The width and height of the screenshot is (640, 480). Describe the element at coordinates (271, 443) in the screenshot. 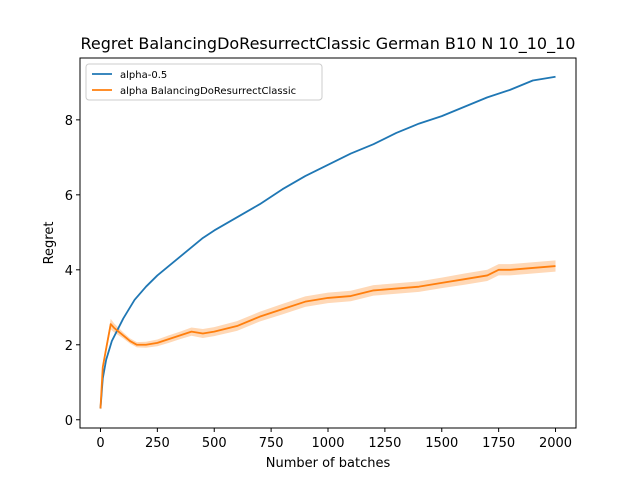

I see `x-tick-label: 750` at that location.